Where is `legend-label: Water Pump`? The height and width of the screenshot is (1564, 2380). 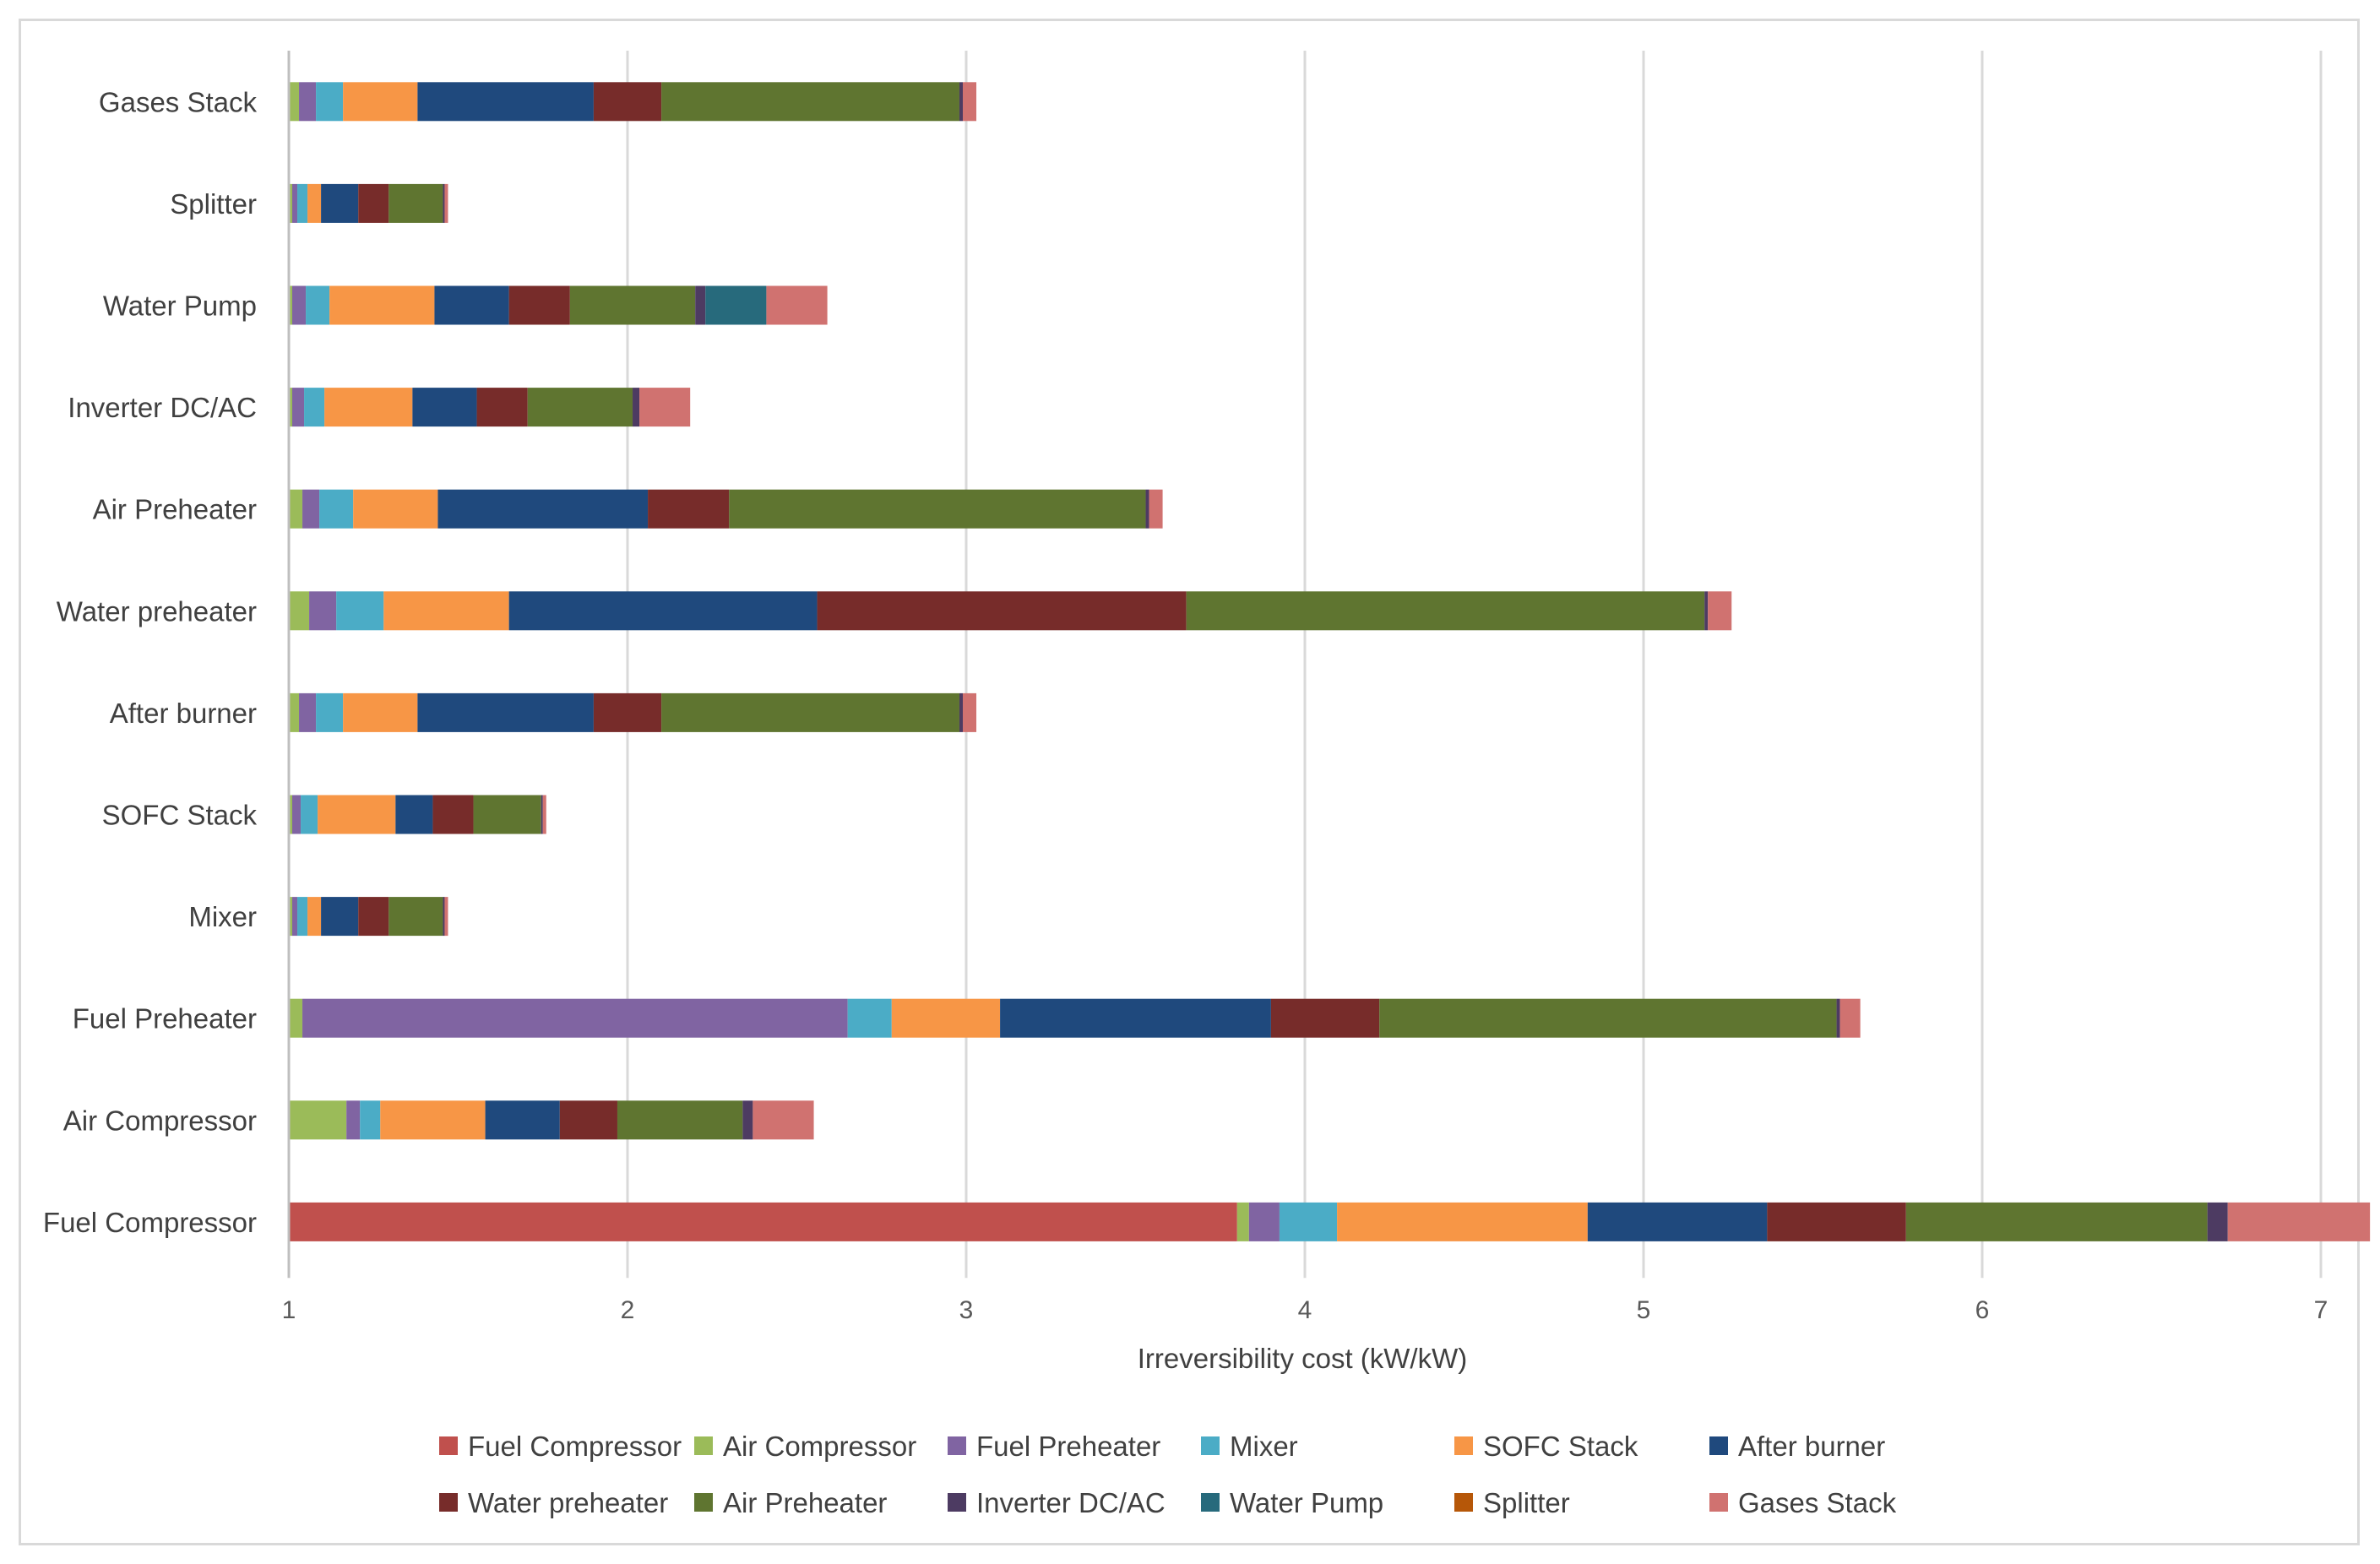 legend-label: Water Pump is located at coordinates (1306, 1502).